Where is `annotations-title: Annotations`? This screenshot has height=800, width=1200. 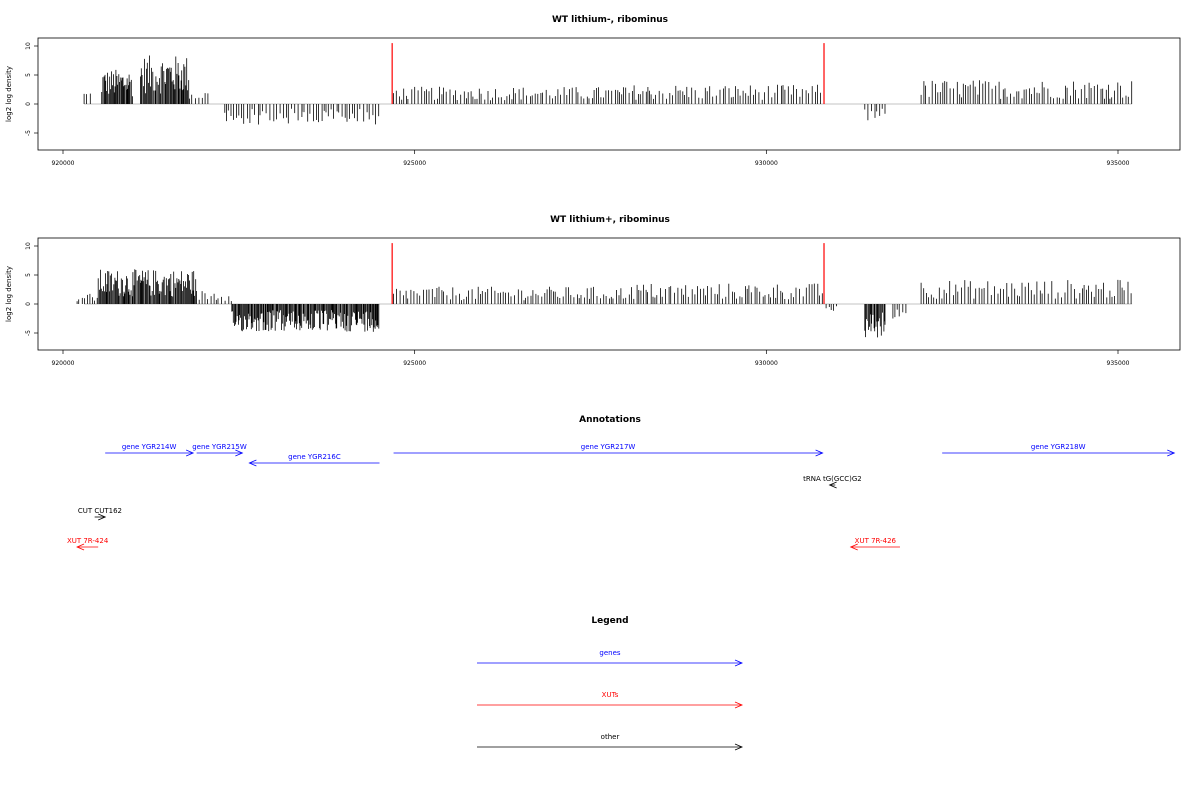
annotations-title: Annotations is located at coordinates (610, 420).